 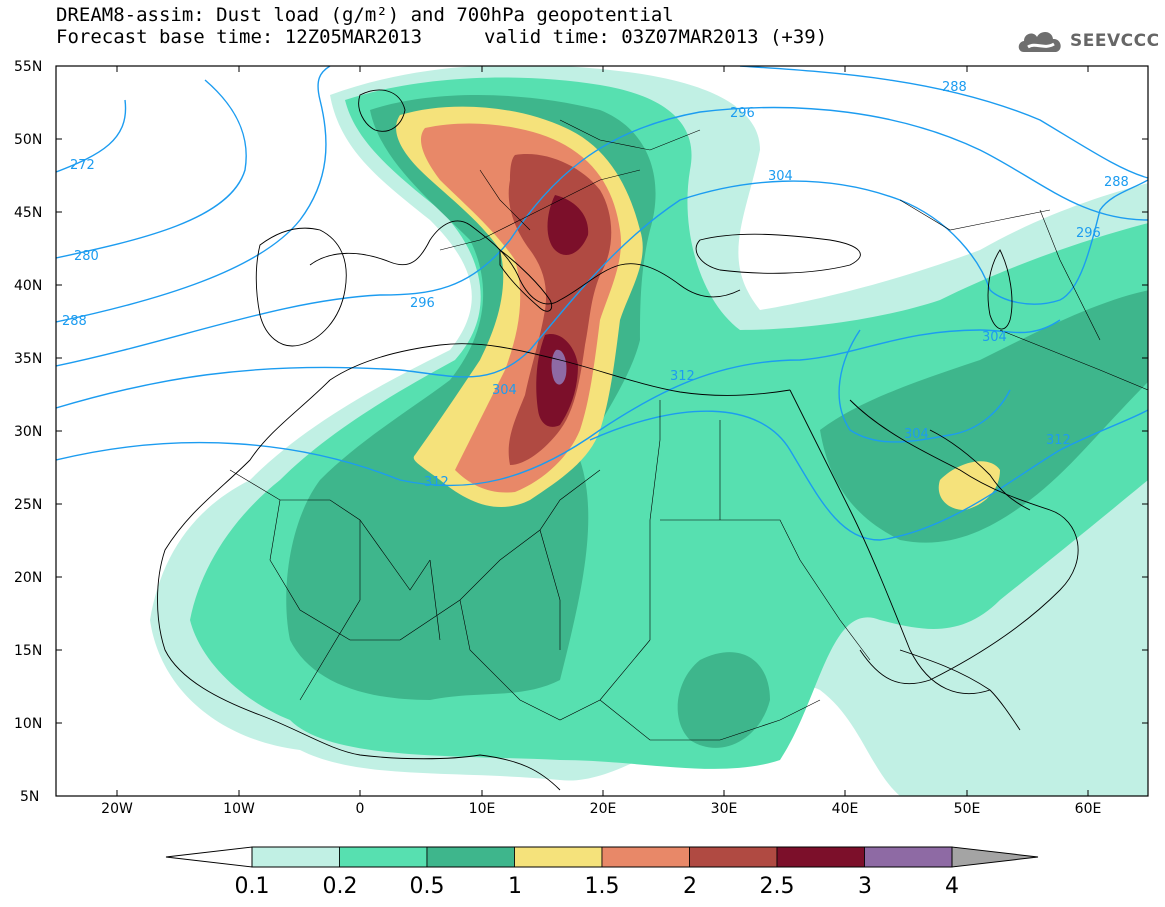 I want to click on colorbar-over-arrow, so click(x=995, y=857).